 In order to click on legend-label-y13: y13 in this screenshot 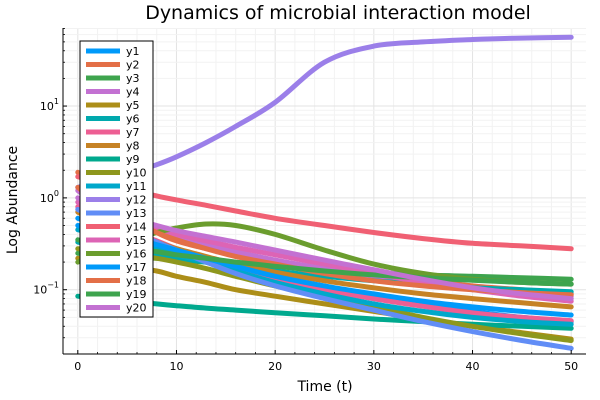, I will do `click(136, 213)`.